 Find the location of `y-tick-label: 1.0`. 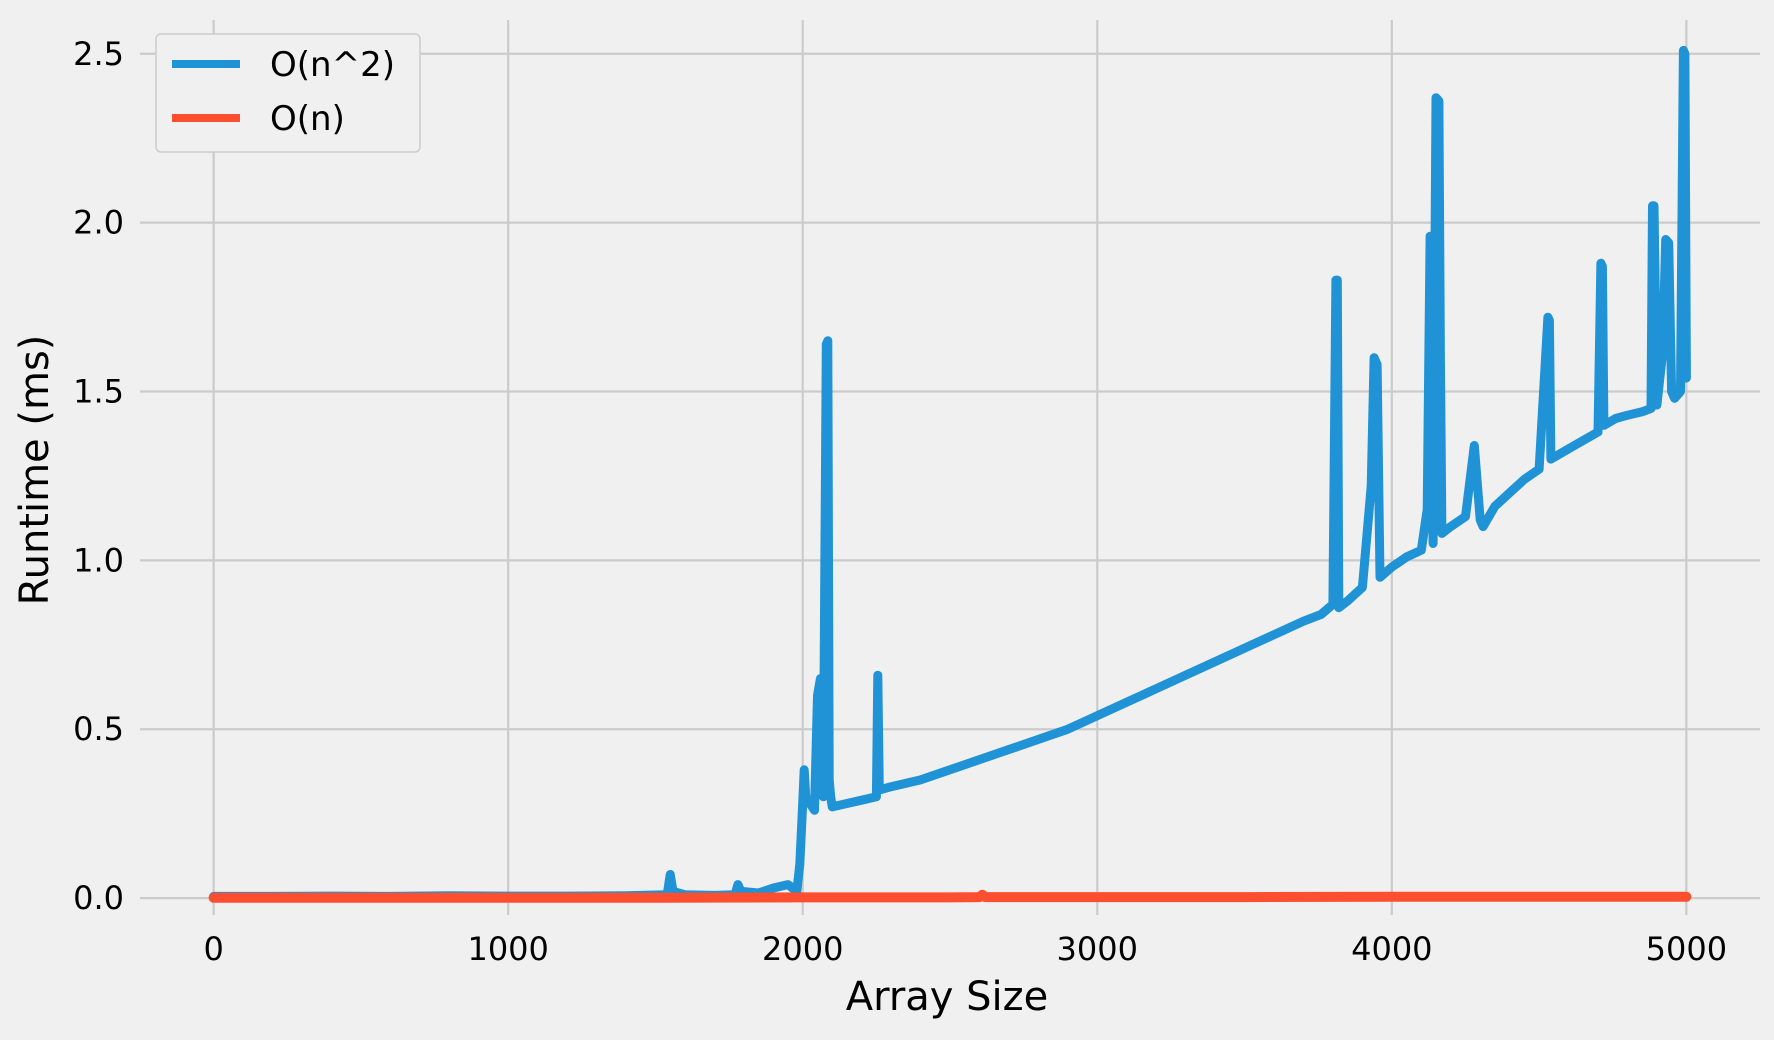

y-tick-label: 1.0 is located at coordinates (98, 560).